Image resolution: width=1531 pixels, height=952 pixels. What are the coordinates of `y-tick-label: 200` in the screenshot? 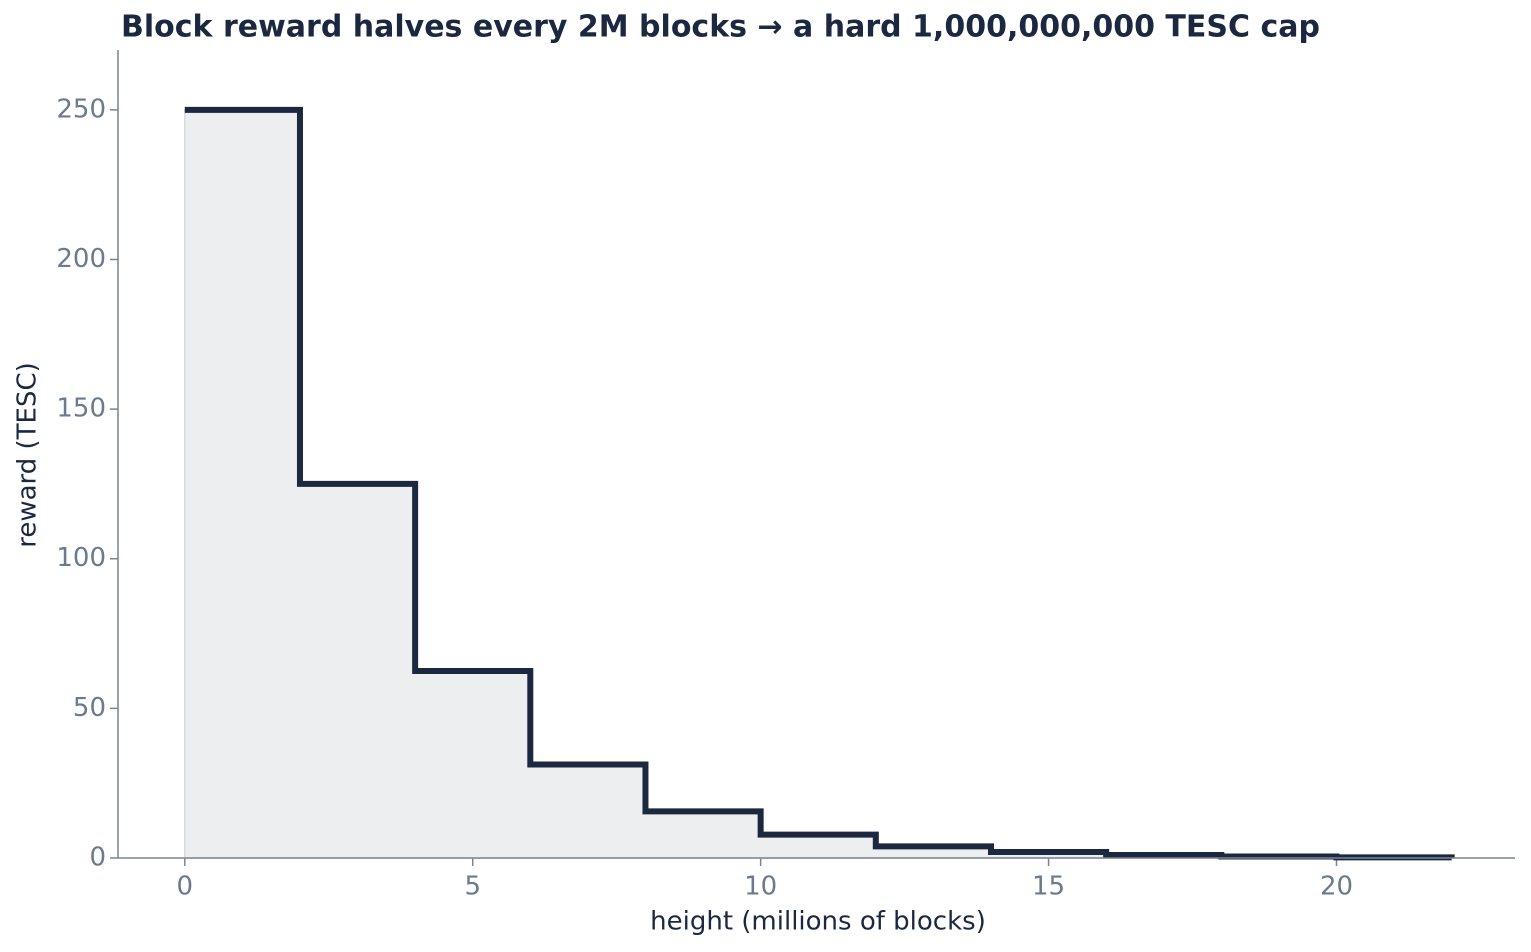 It's located at (81, 259).